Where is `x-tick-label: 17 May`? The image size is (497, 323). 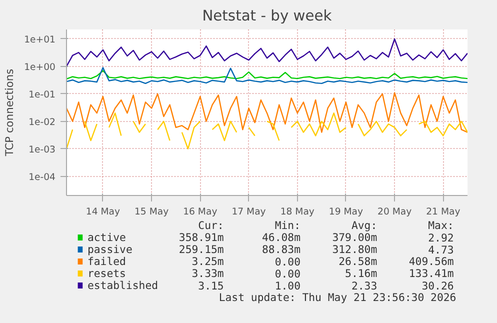 x-tick-label: 17 May is located at coordinates (249, 212).